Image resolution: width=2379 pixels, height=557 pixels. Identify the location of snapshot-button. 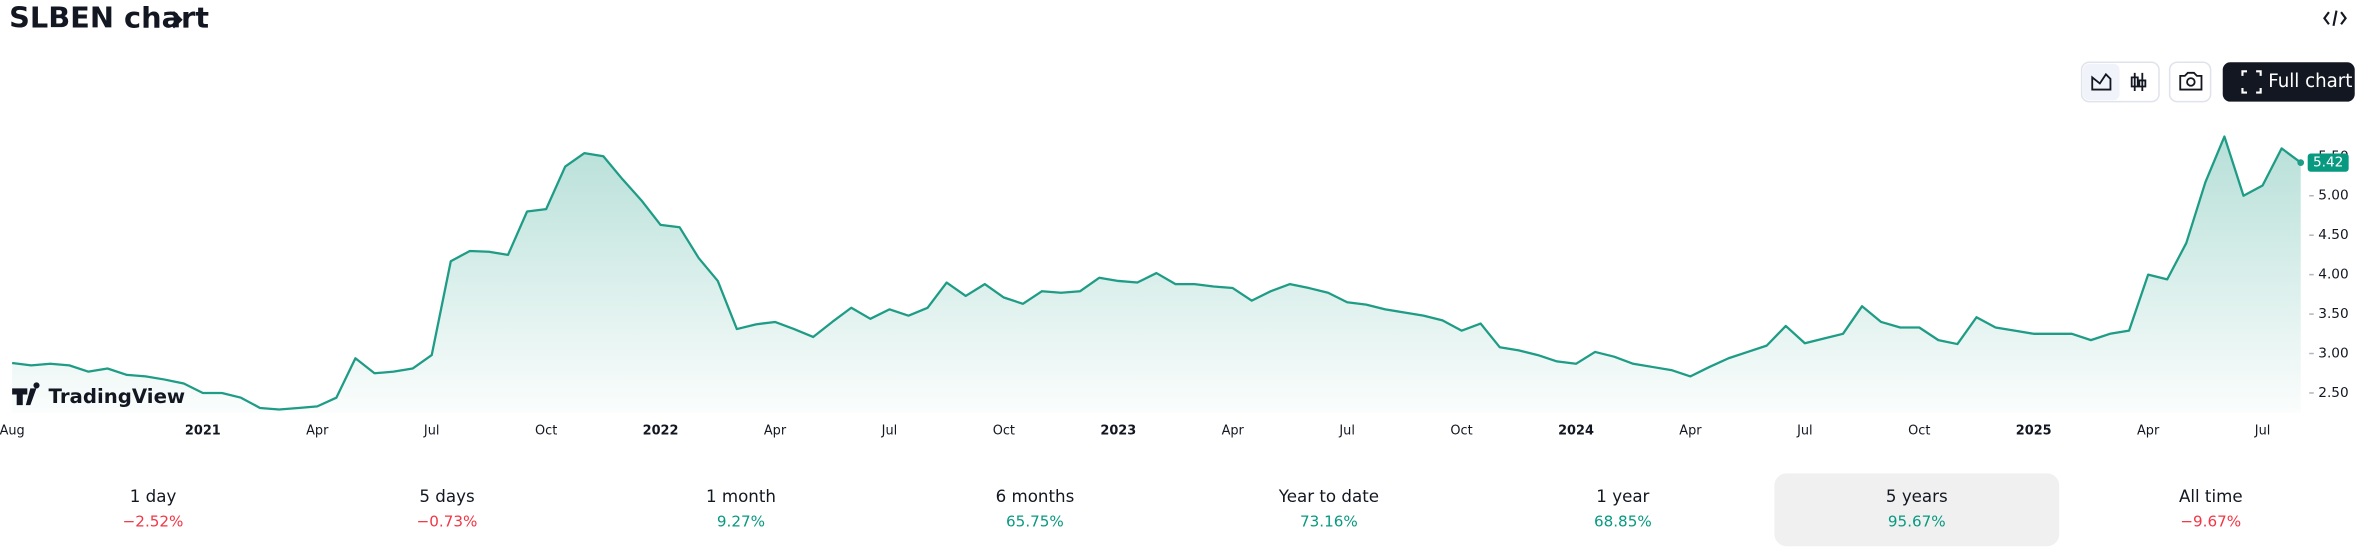
(2190, 82).